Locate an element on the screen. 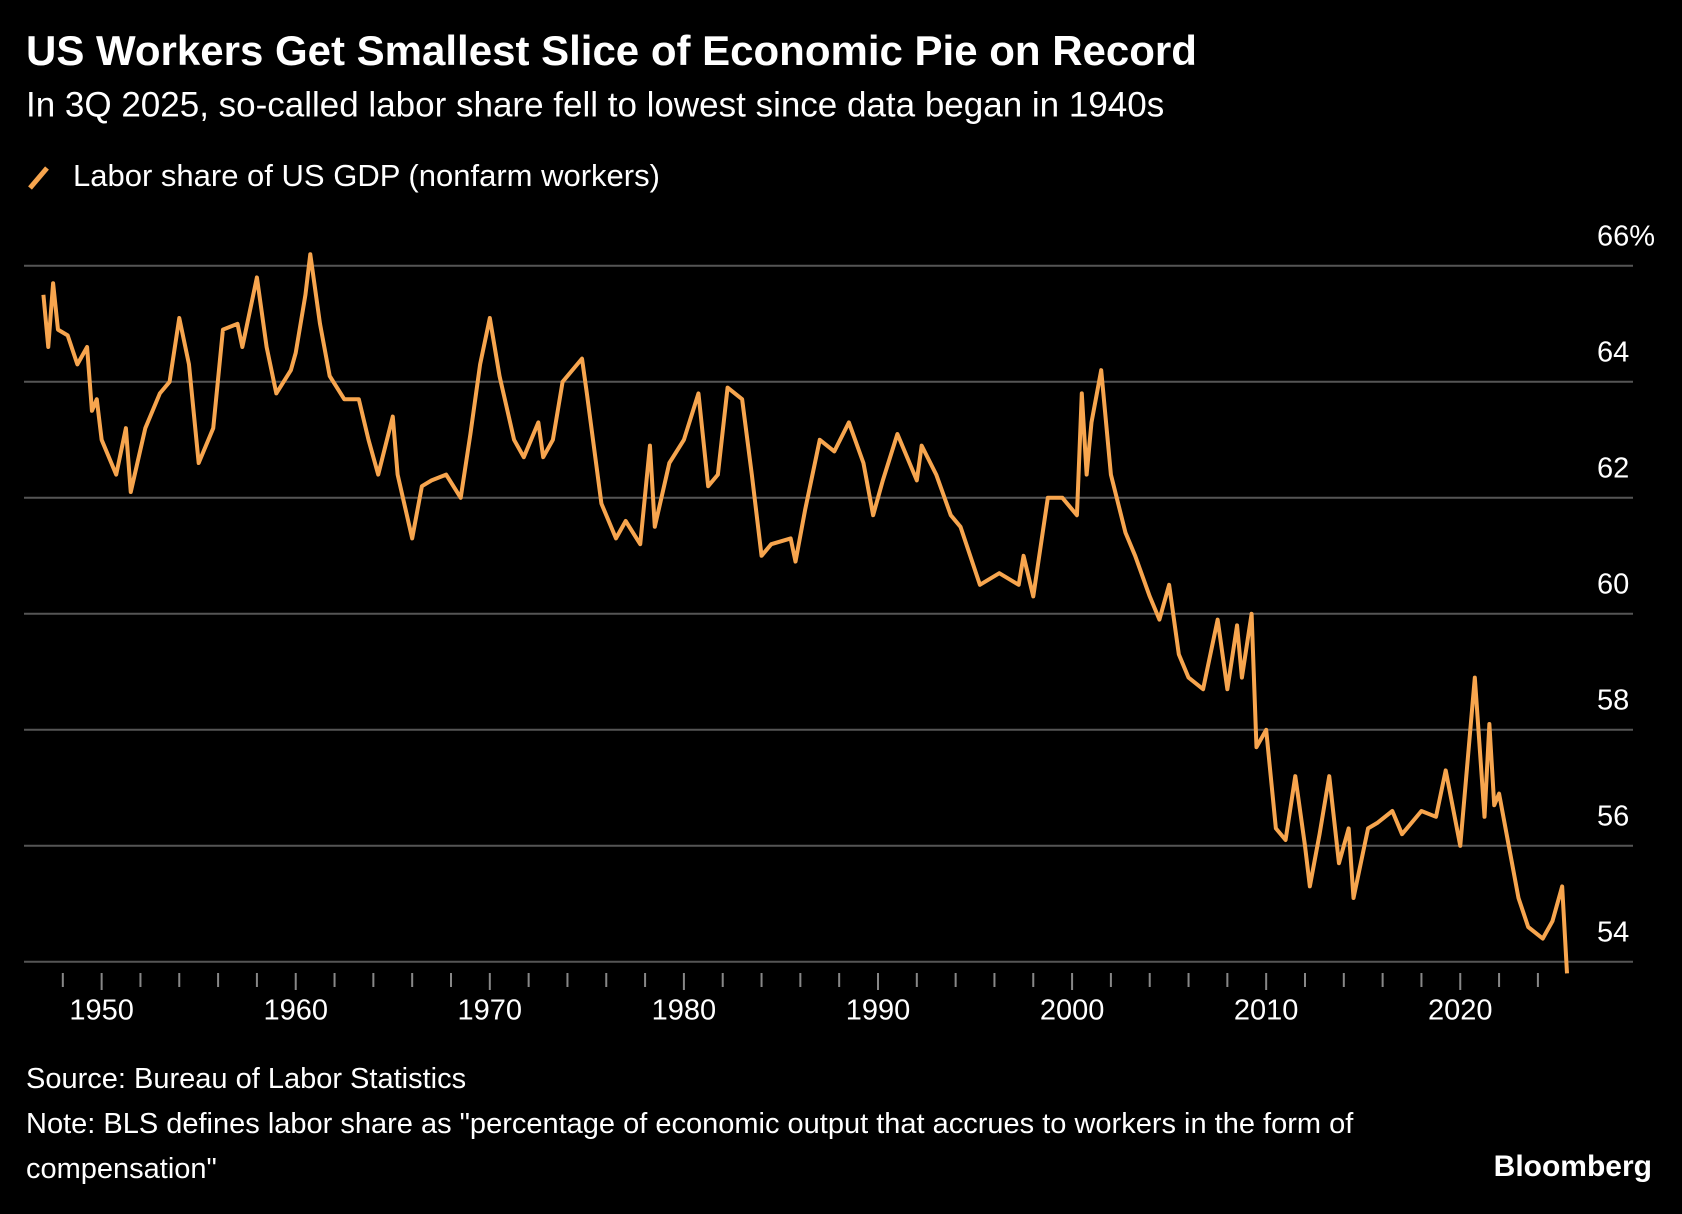 This screenshot has height=1214, width=1682. x-tick-label: 2000 is located at coordinates (1072, 1011).